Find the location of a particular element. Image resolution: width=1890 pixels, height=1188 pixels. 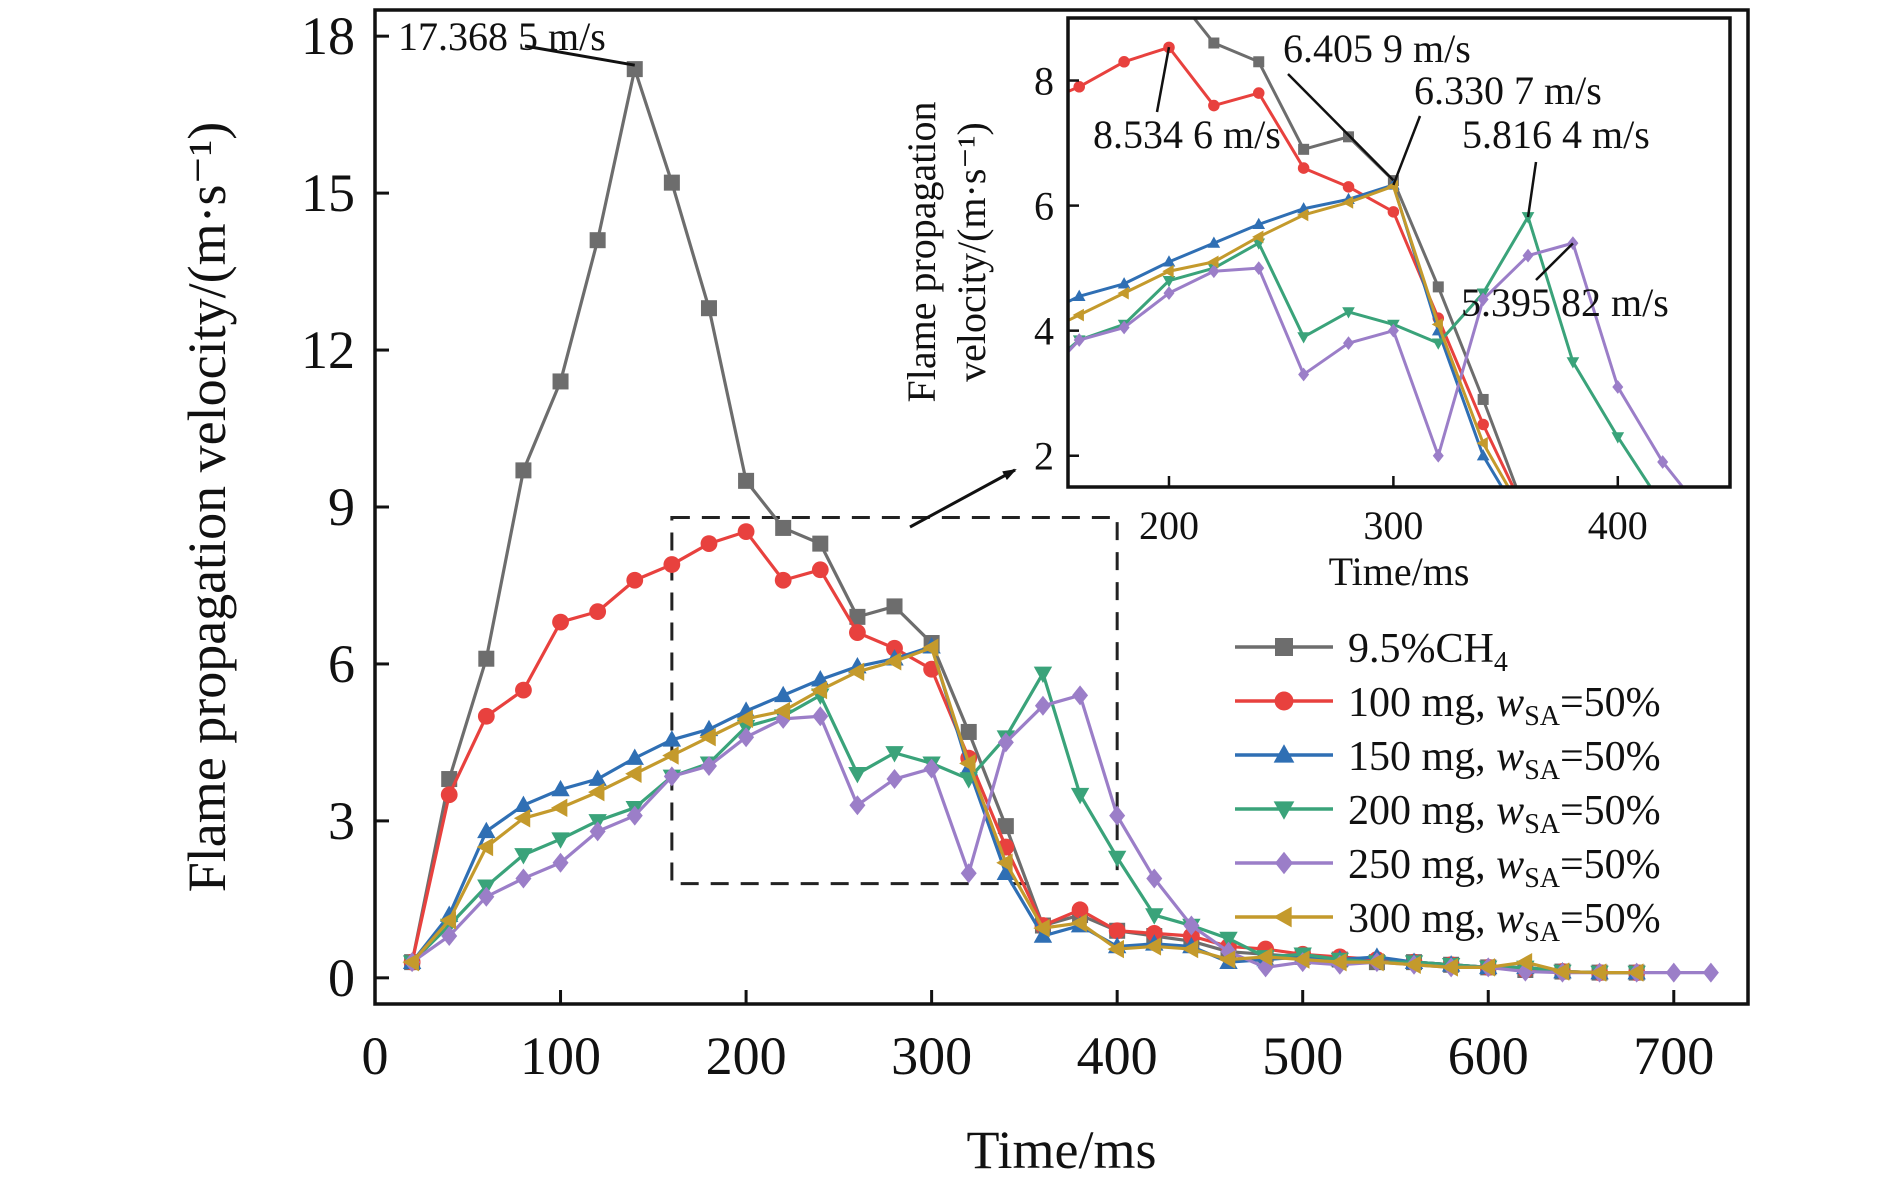

y-tick-label: 18 is located at coordinates (328, 36).